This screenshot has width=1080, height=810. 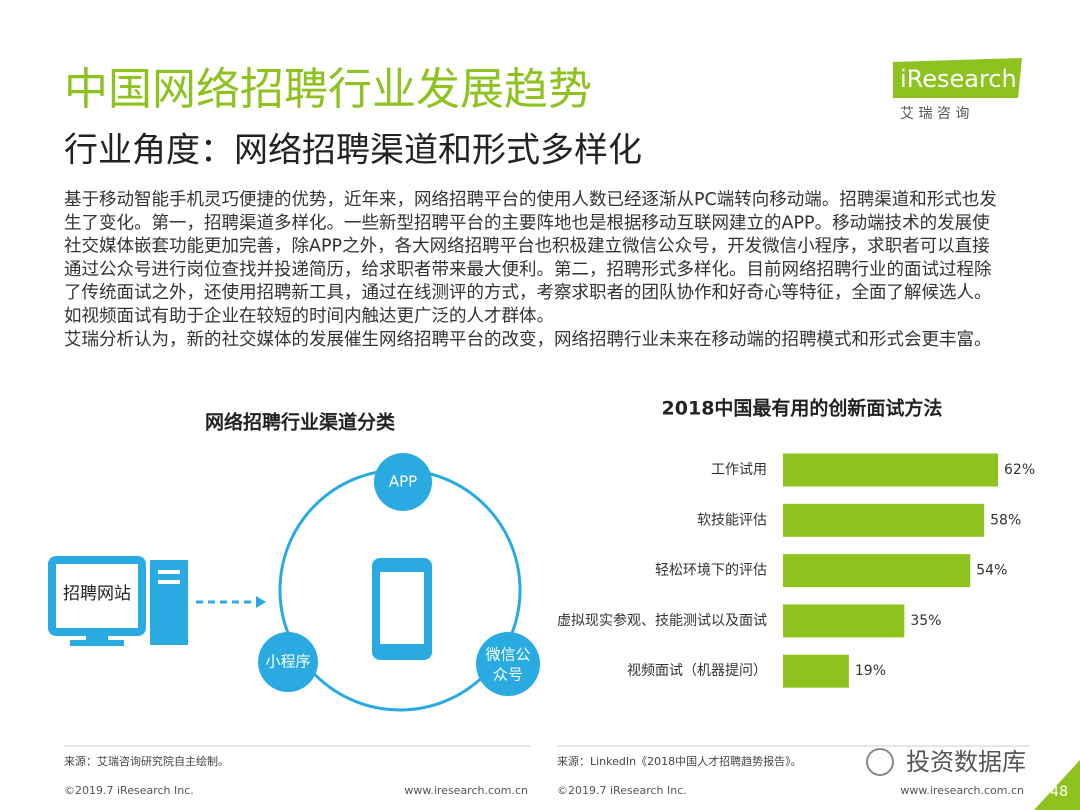 I want to click on title: 中国网络招聘行业发展趋势, so click(x=328, y=89).